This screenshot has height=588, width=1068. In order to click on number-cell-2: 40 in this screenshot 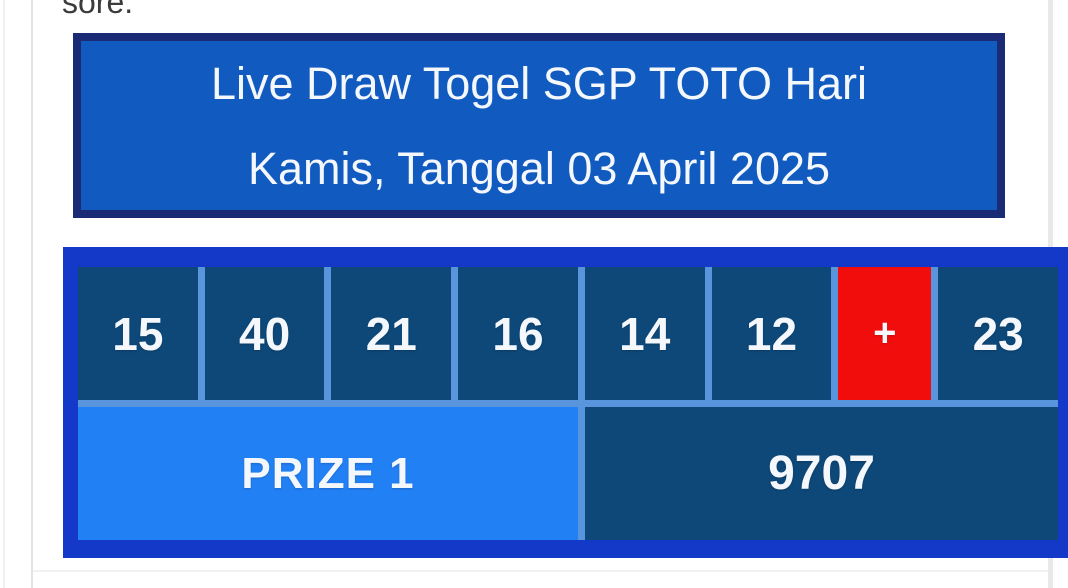, I will do `click(264, 333)`.